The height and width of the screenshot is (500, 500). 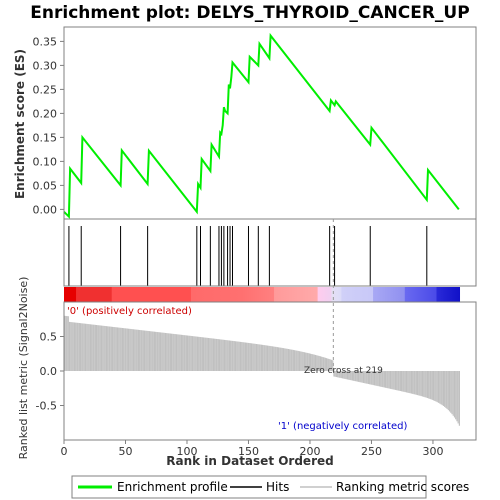 What do you see at coordinates (129, 311) in the screenshot?
I see `positive-correlation-label: '0' (positively correlated)` at bounding box center [129, 311].